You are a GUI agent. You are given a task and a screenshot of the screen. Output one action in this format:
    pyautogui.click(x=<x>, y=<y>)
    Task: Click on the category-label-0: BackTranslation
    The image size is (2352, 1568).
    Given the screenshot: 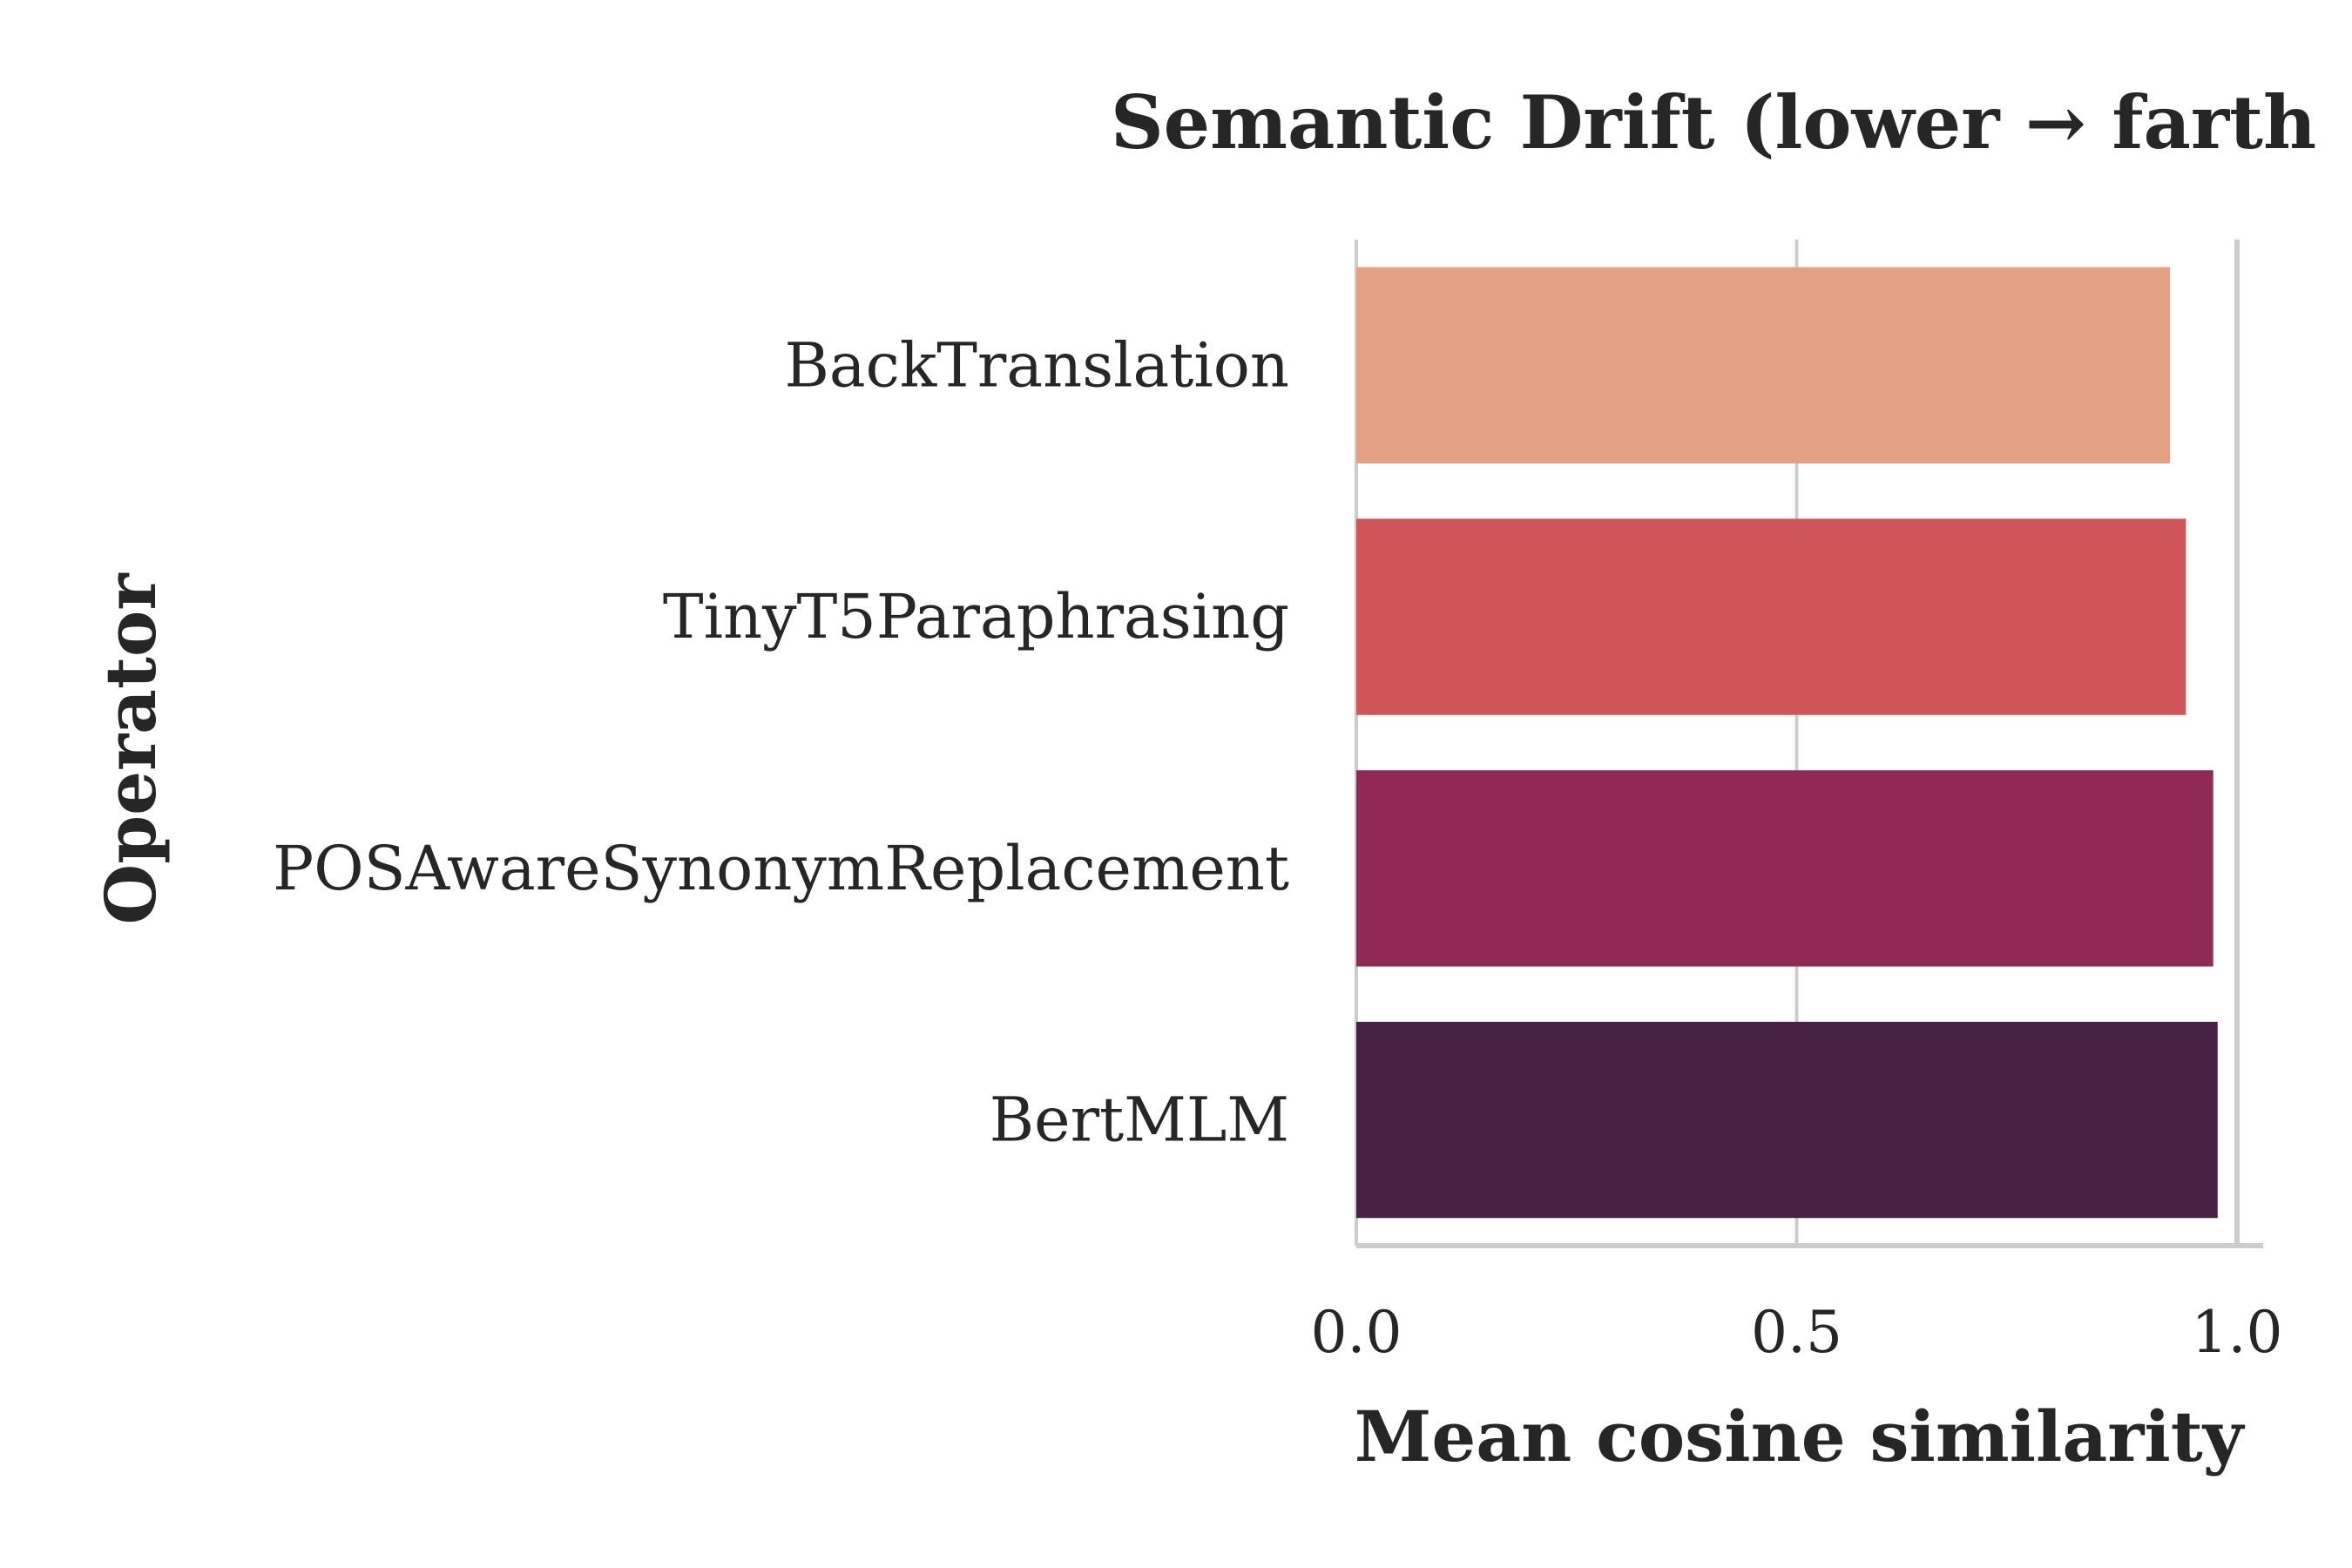 What is the action you would take?
    pyautogui.click(x=1036, y=365)
    